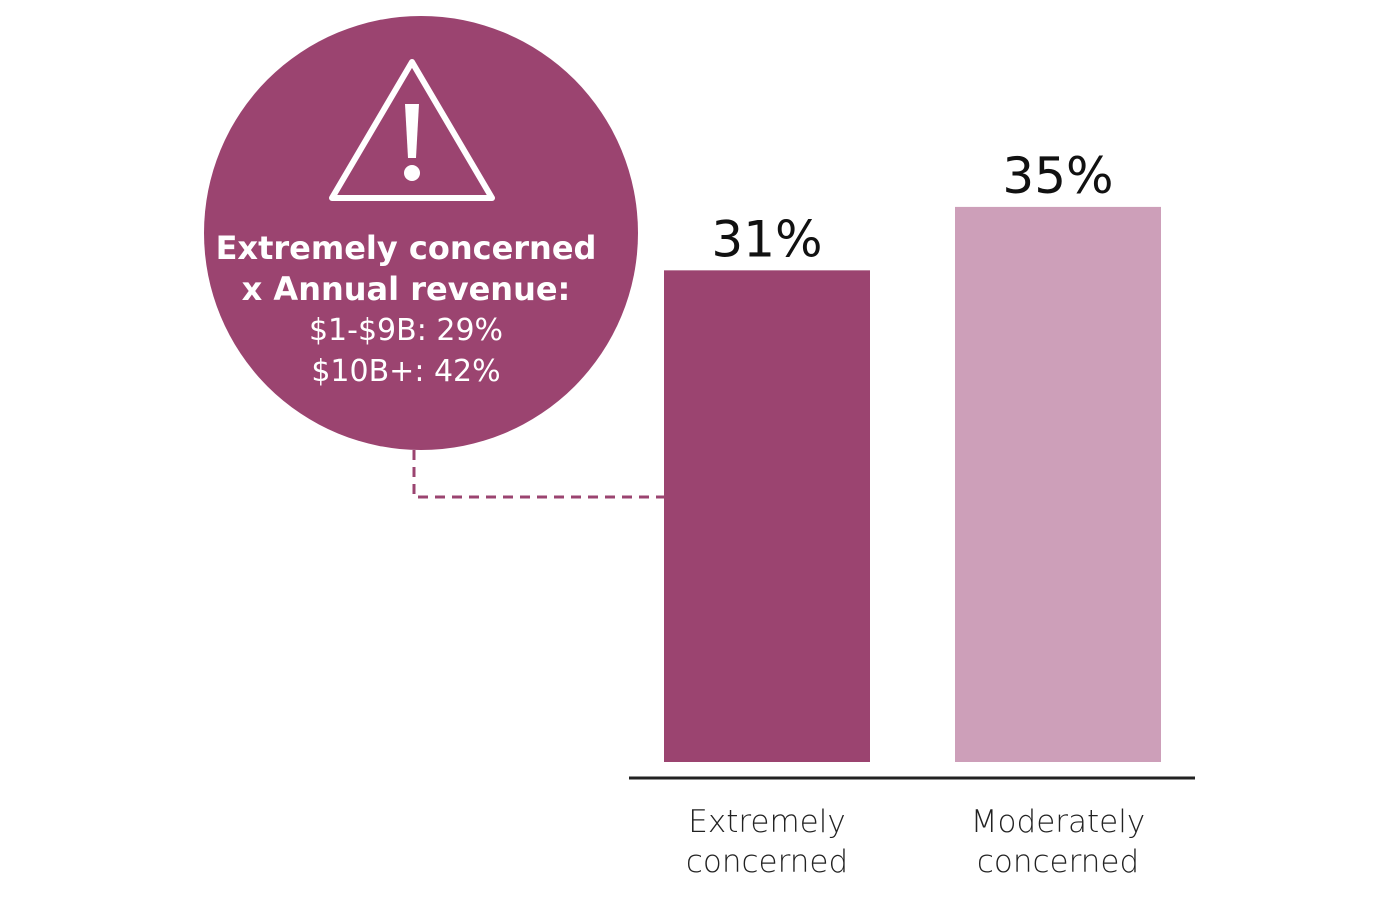 The image size is (1400, 900). I want to click on callout-title: Extremely concerned x Annual revenue:, so click(406, 268).